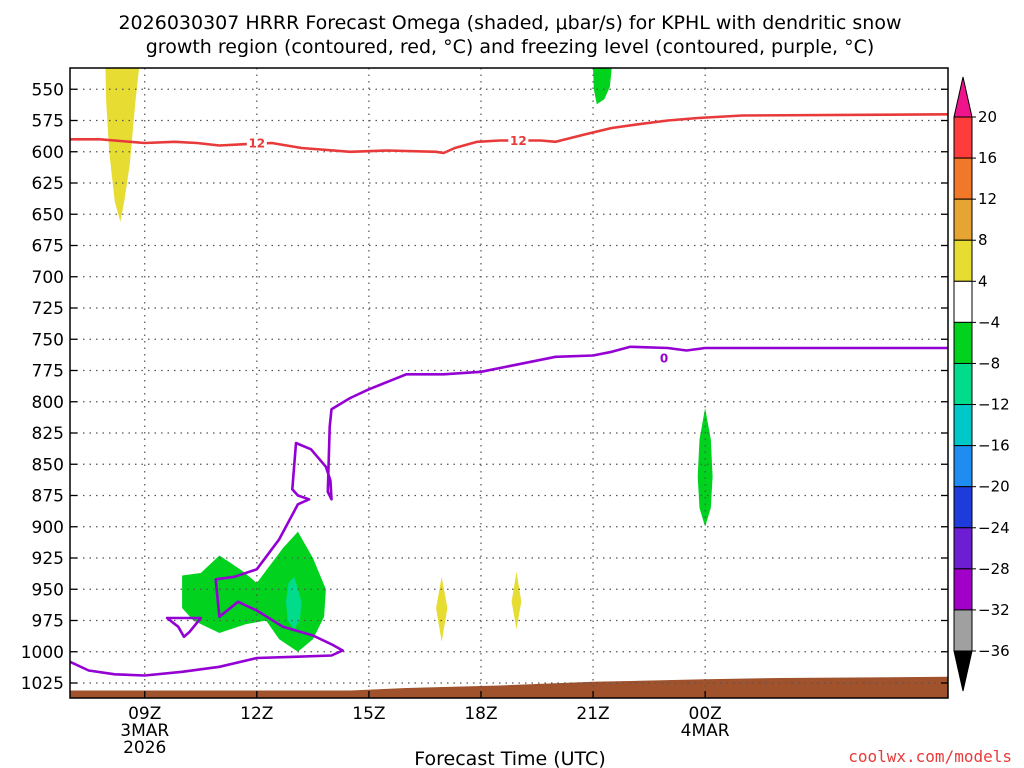  Describe the element at coordinates (48, 90) in the screenshot. I see `y-tick-label-550: 550` at that location.